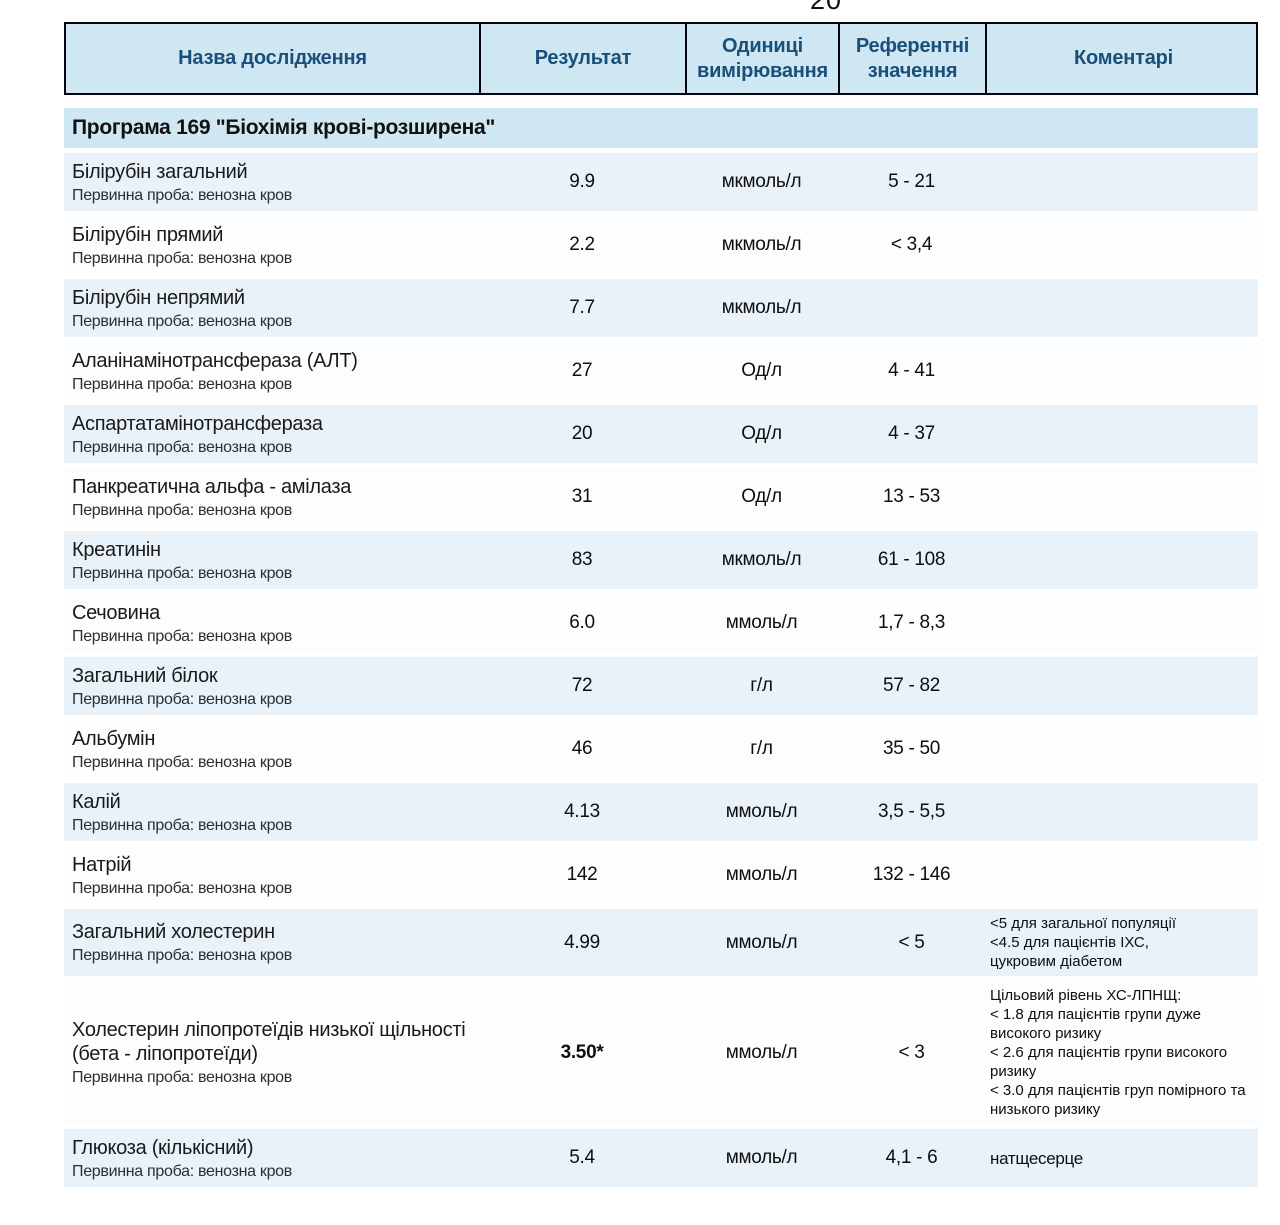 The image size is (1280, 1225). What do you see at coordinates (271, 749) in the screenshot?
I see `test-name-cell: Альбумін Первинна проба: венозна кров` at bounding box center [271, 749].